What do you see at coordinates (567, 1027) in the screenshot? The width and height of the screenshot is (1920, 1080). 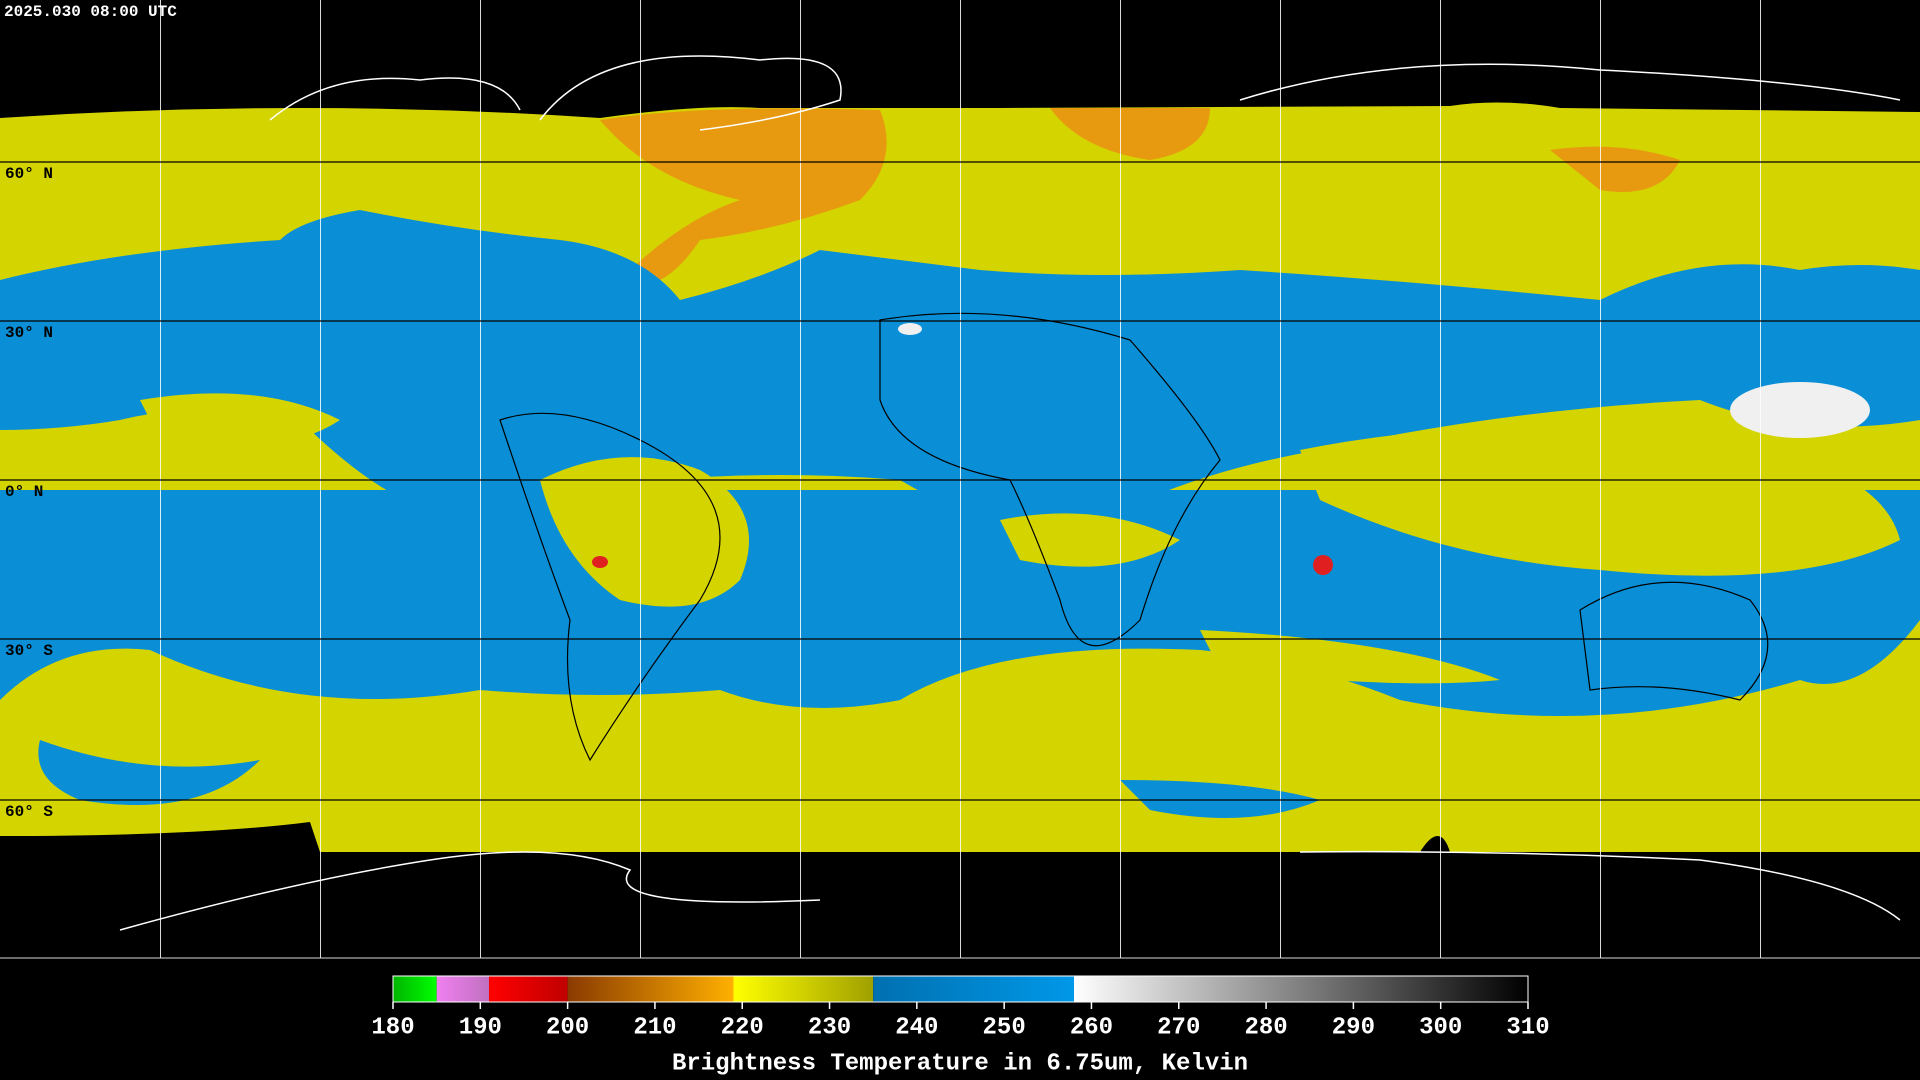 I see `colorbar-tick-label: 200` at bounding box center [567, 1027].